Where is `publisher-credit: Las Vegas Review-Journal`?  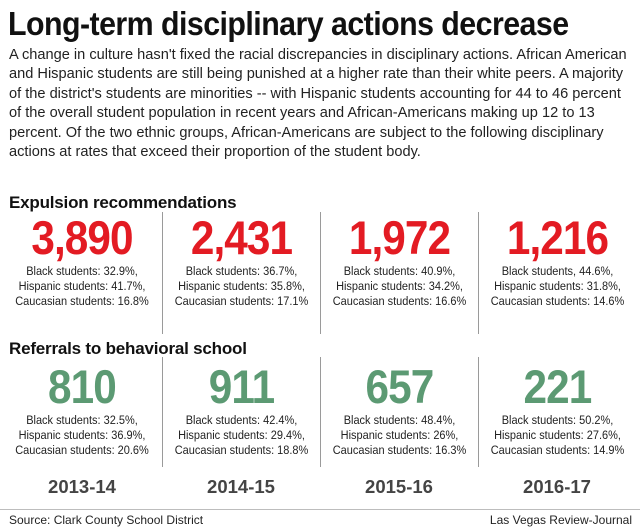
publisher-credit: Las Vegas Review-Journal is located at coordinates (560, 520).